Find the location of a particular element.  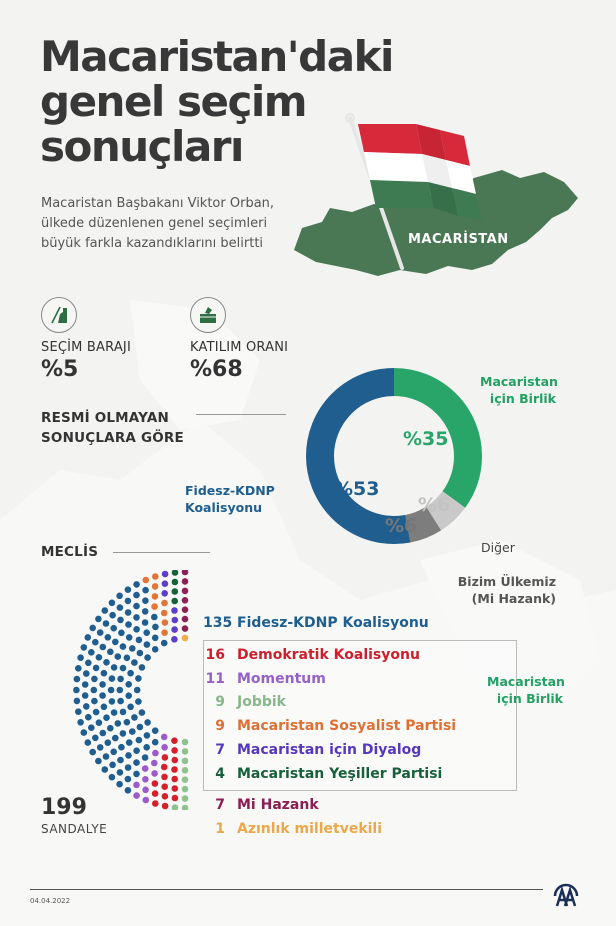

stat-value: %5 is located at coordinates (60, 369).